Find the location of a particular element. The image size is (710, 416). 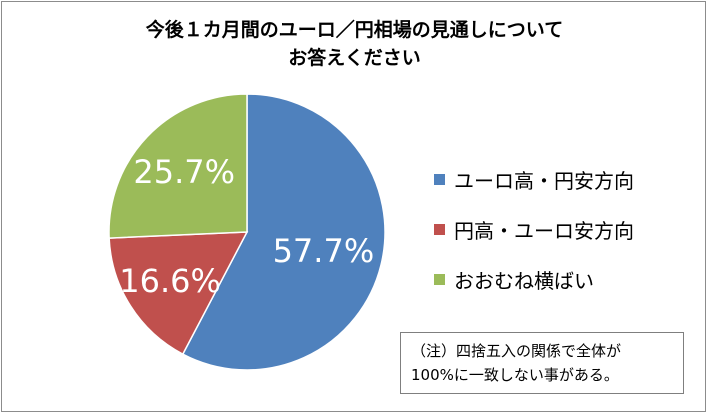

legend-label-yen-strong: 円高・ユーロ安方向 is located at coordinates (544, 230).